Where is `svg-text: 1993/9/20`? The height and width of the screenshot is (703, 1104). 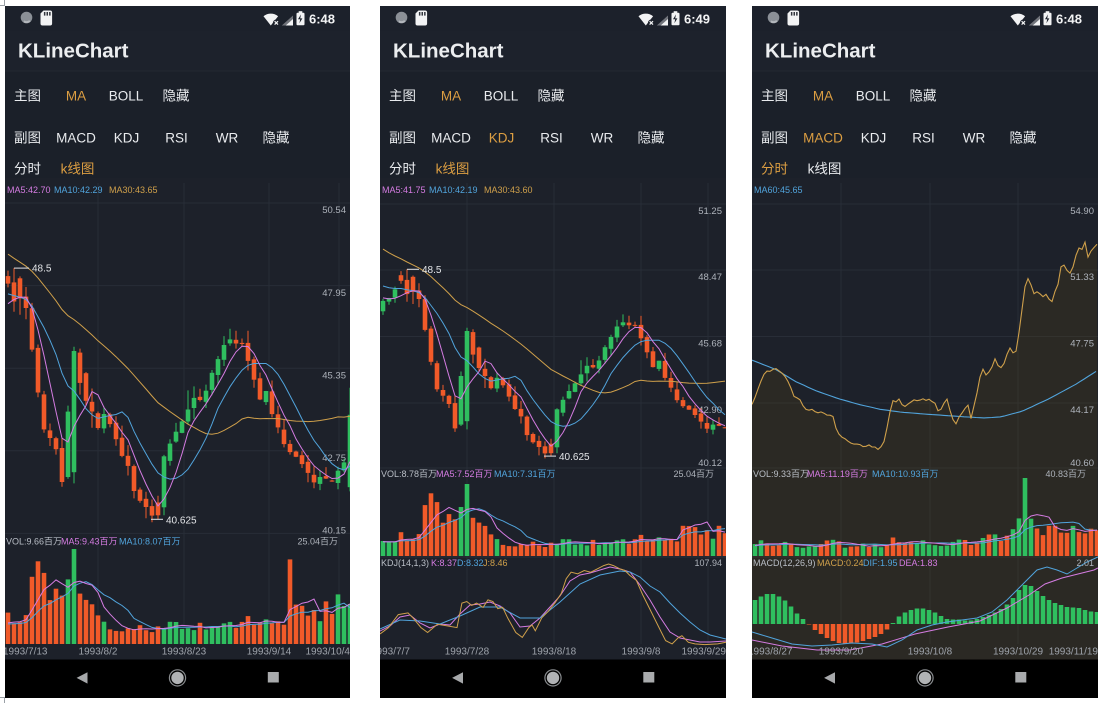
svg-text: 1993/9/20 is located at coordinates (841, 652).